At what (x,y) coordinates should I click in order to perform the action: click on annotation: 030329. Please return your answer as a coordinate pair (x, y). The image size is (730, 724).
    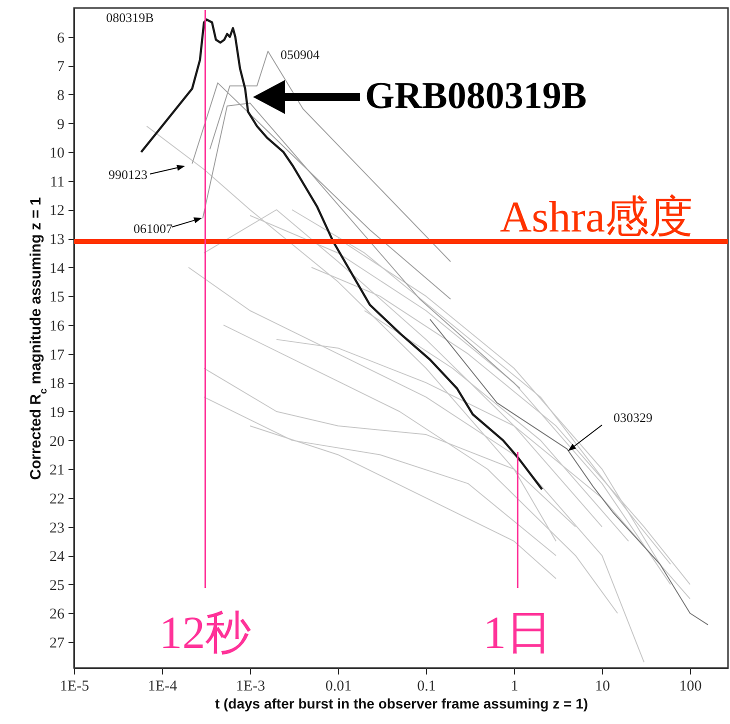
    Looking at the image, I should click on (633, 417).